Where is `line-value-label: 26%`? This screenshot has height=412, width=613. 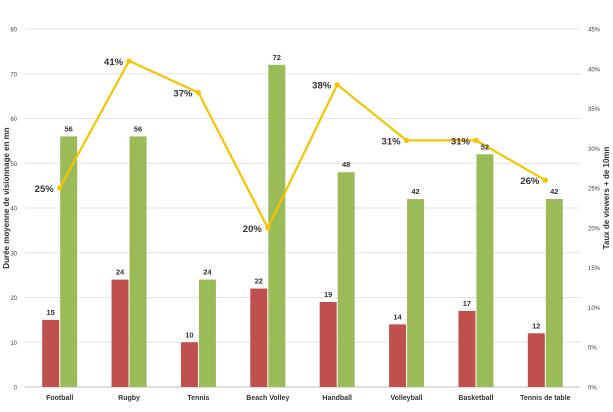
line-value-label: 26% is located at coordinates (530, 181).